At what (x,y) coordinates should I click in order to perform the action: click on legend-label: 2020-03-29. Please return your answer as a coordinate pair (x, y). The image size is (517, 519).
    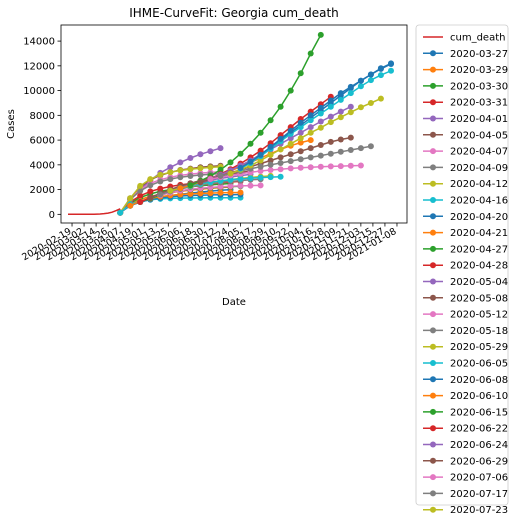
    Looking at the image, I should click on (479, 70).